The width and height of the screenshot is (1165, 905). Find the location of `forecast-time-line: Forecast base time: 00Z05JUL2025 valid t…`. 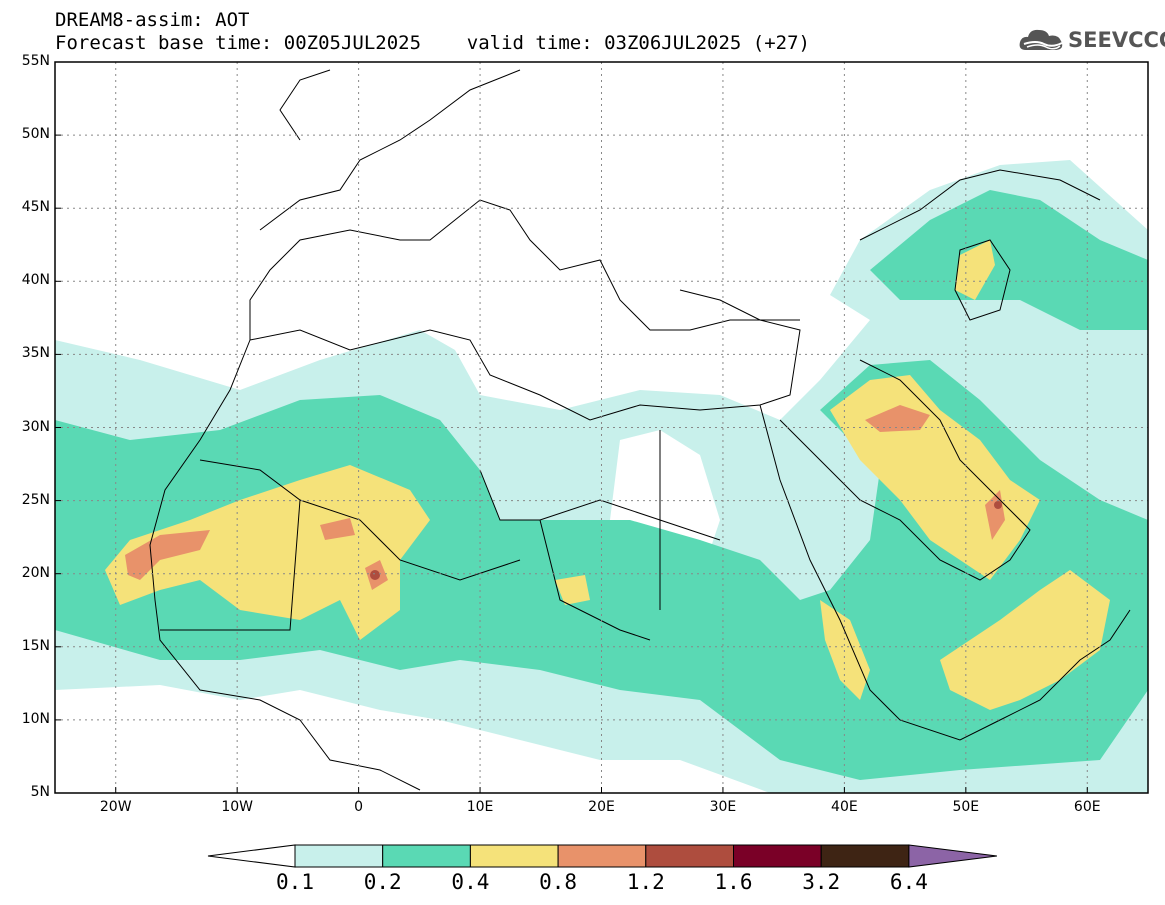

forecast-time-line: Forecast base time: 00Z05JUL2025 valid t… is located at coordinates (432, 43).